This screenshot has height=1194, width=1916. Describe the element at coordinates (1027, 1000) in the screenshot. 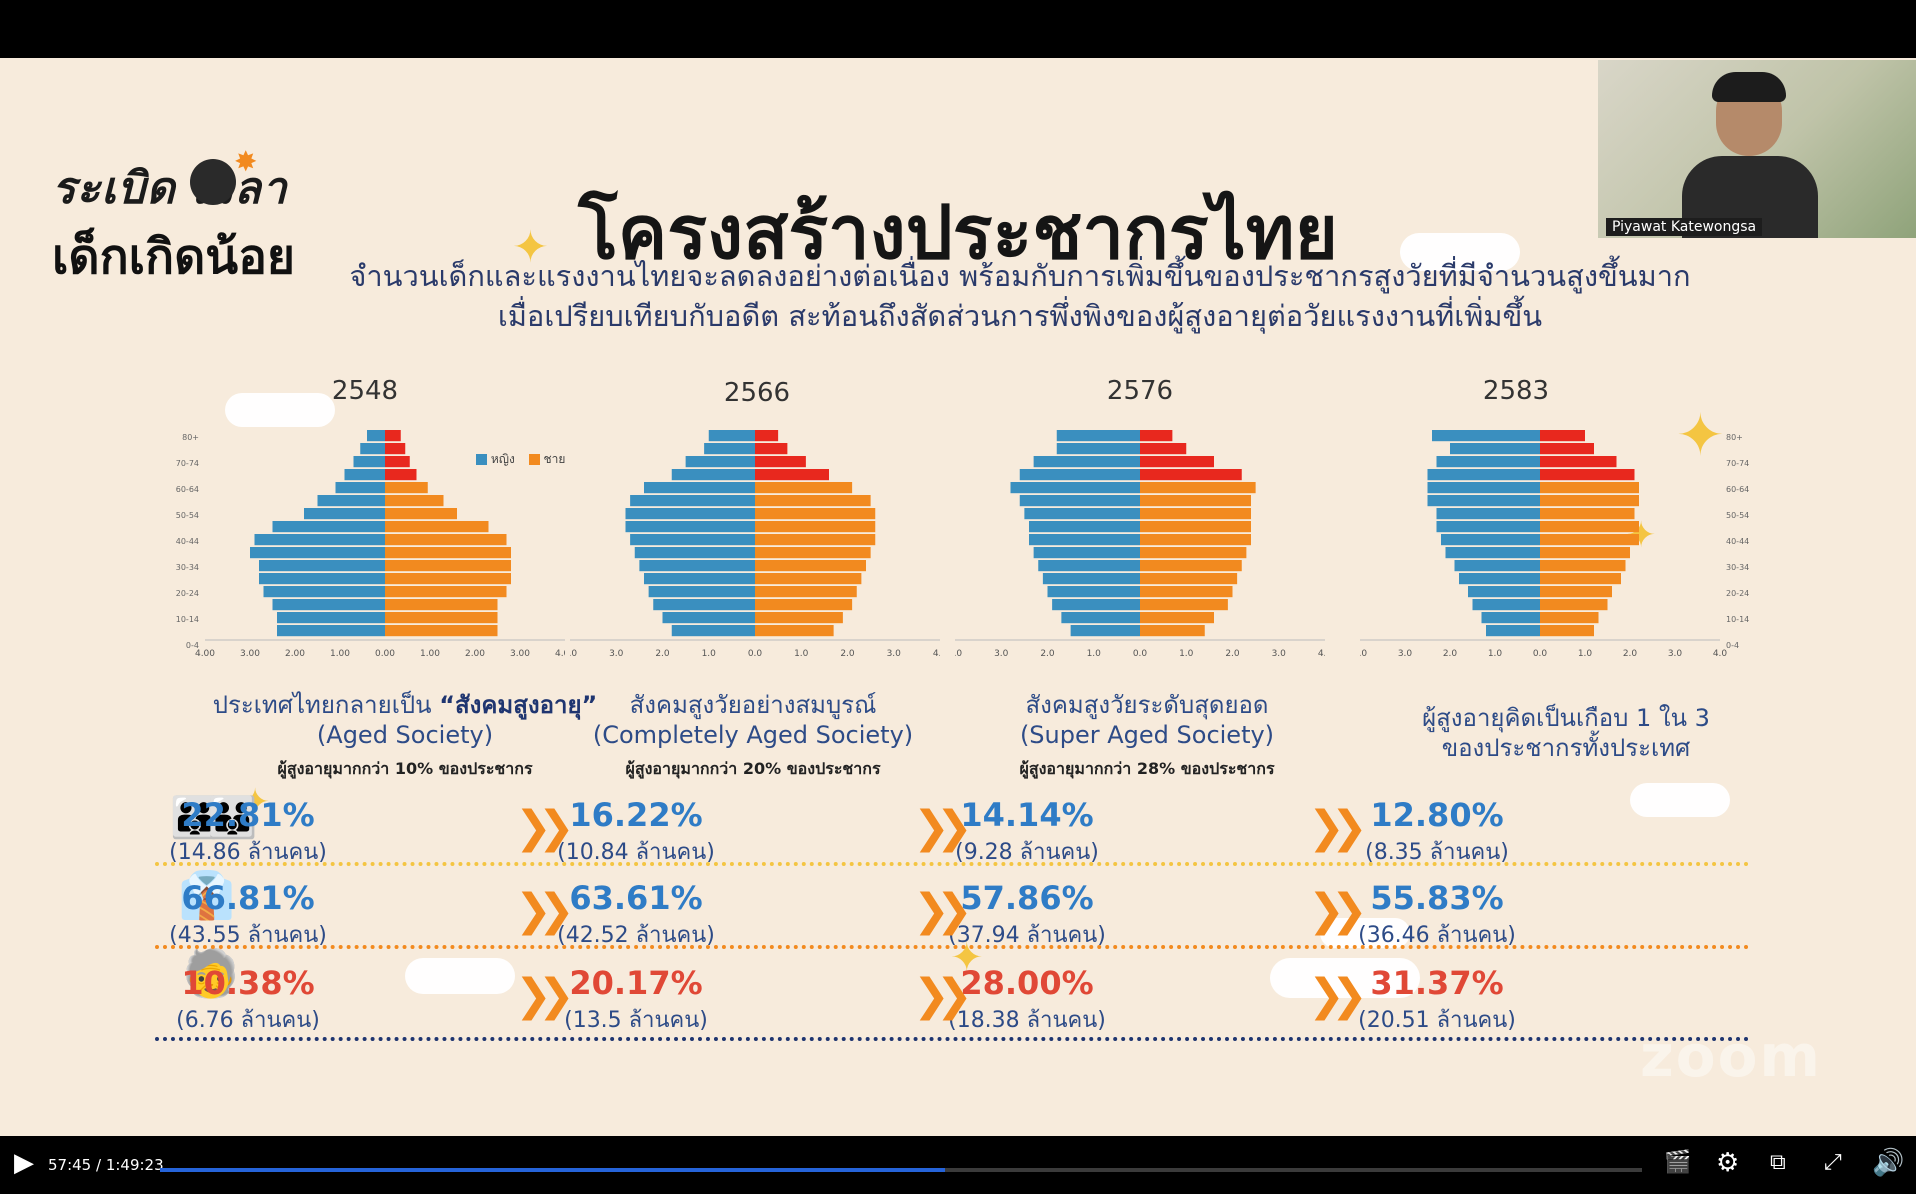

I see `elderly-stat: 28.00% (18.38 ล้านคน)` at that location.